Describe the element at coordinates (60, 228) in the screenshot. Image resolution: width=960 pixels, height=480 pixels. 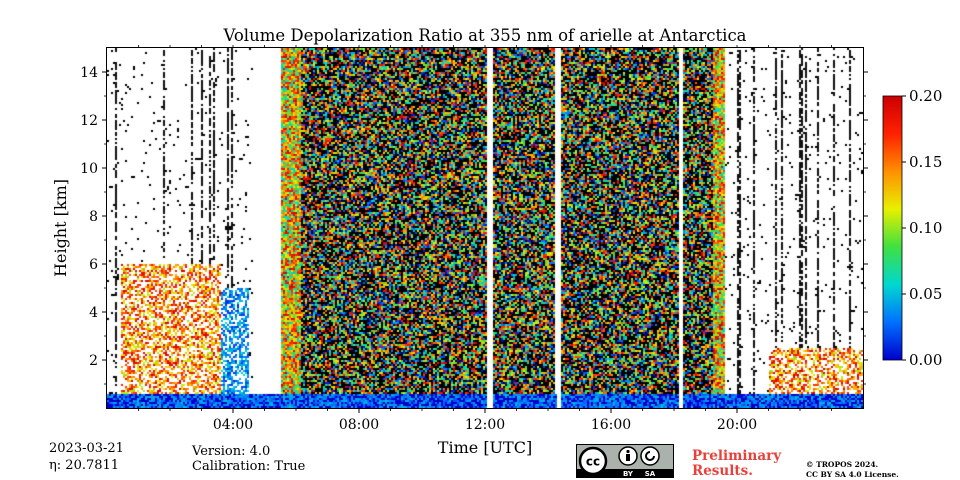
I see `y-axis-label: Height [km]` at that location.